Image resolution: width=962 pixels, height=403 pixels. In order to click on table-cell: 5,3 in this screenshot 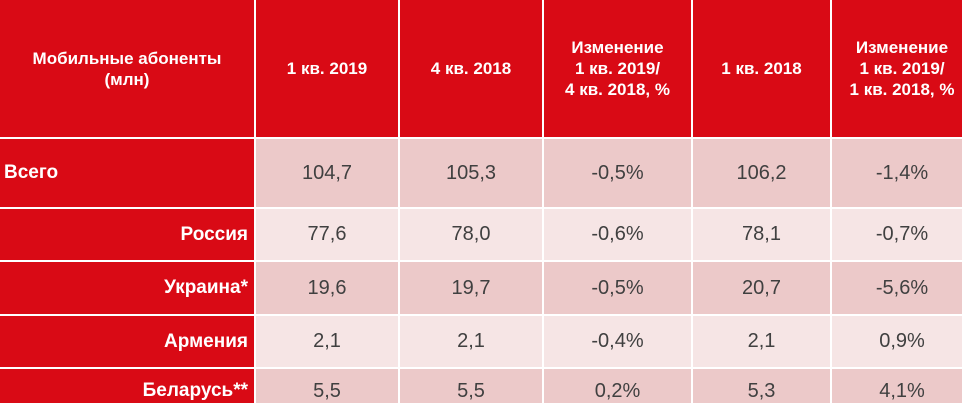, I will do `click(761, 386)`.